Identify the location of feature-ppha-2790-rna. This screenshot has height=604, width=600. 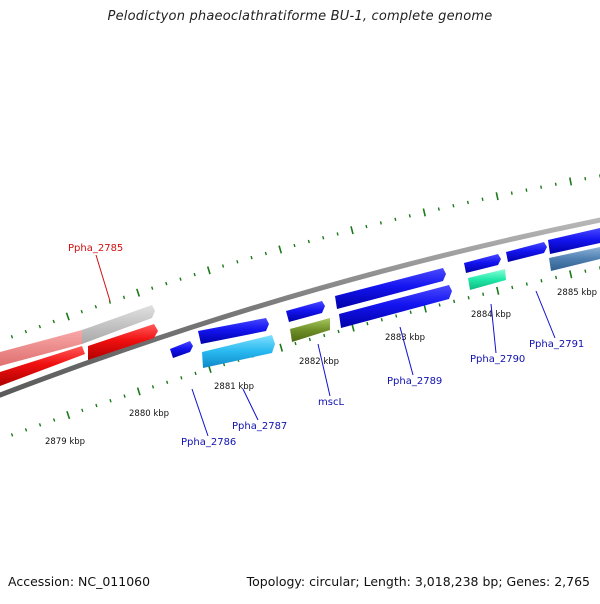
(487, 279).